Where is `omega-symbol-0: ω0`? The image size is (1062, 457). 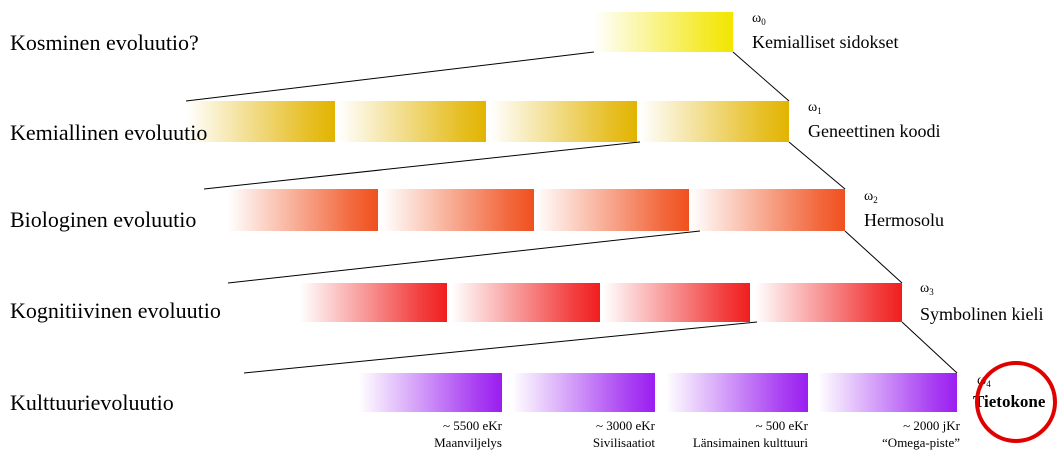 omega-symbol-0: ω0 is located at coordinates (759, 19).